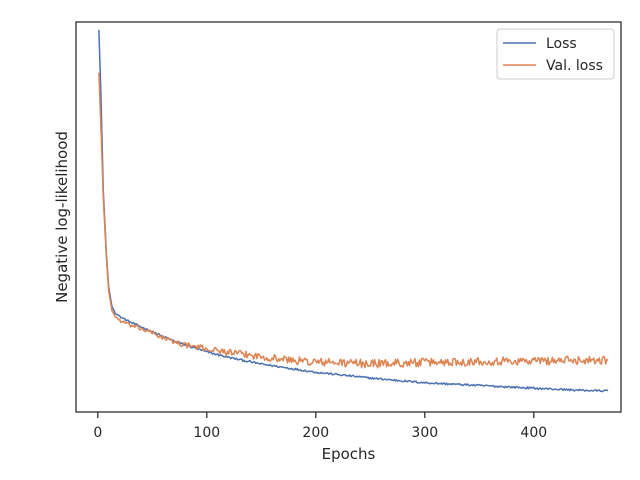  I want to click on x-tick-label: 400, so click(533, 433).